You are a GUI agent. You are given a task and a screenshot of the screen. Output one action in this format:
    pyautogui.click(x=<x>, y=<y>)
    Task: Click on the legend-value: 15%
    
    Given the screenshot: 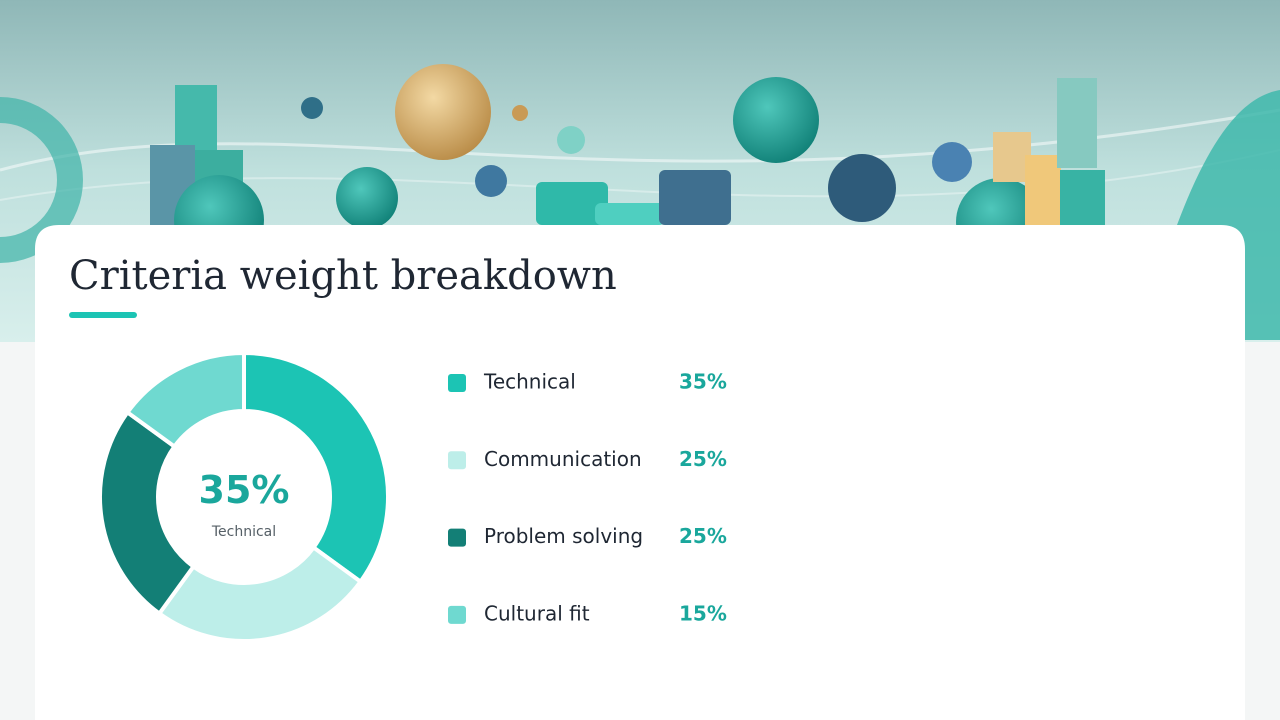 What is the action you would take?
    pyautogui.click(x=703, y=613)
    